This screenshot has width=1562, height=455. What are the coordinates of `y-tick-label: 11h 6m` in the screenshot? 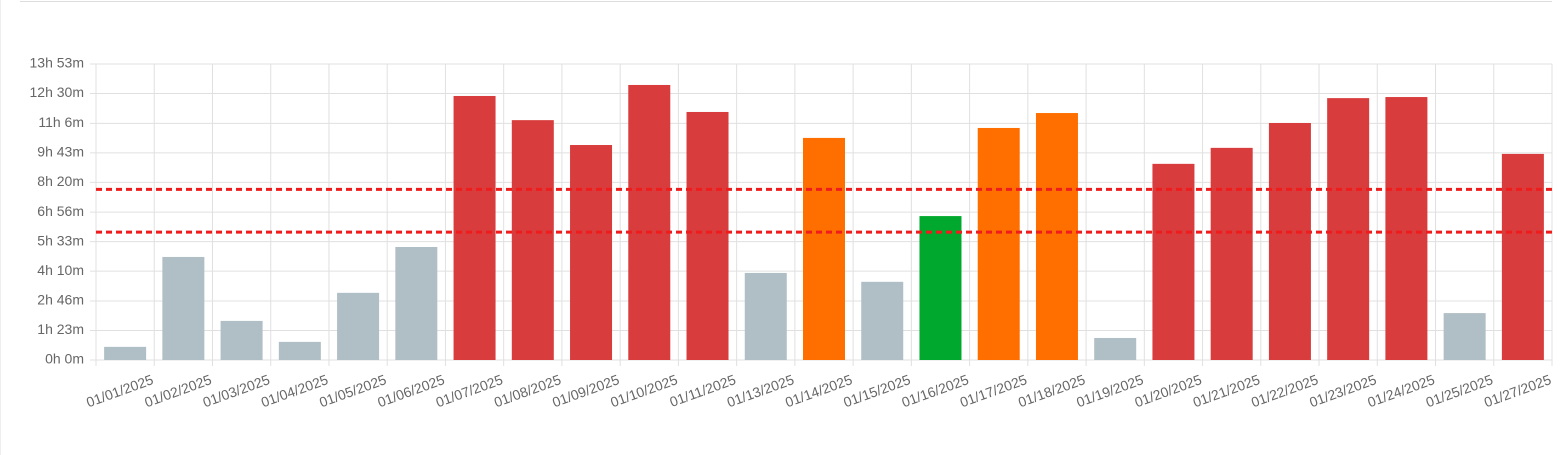 It's located at (61, 122).